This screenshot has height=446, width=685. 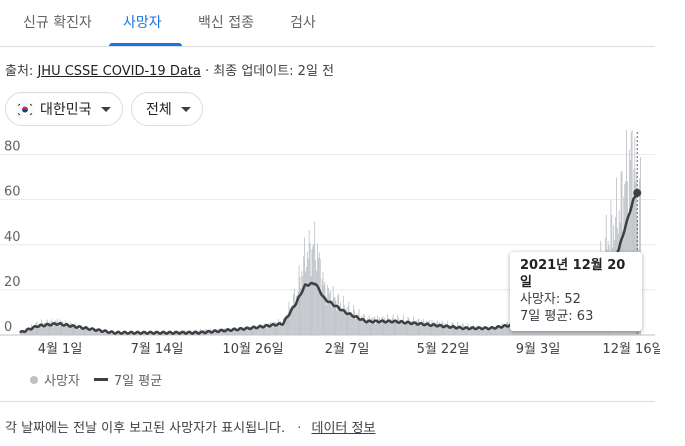 I want to click on footnote: 각 날짜에는 전날 이후 보고된 사망자가 표시됩니다. · 데이터 정보, so click(x=190, y=426).